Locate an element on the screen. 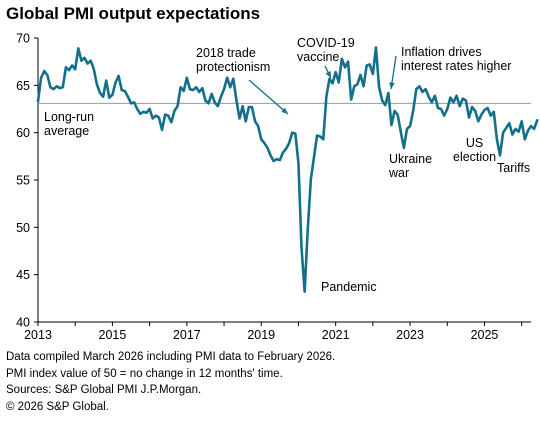 This screenshot has height=422, width=540. x-tick-label: 2021 is located at coordinates (336, 335).